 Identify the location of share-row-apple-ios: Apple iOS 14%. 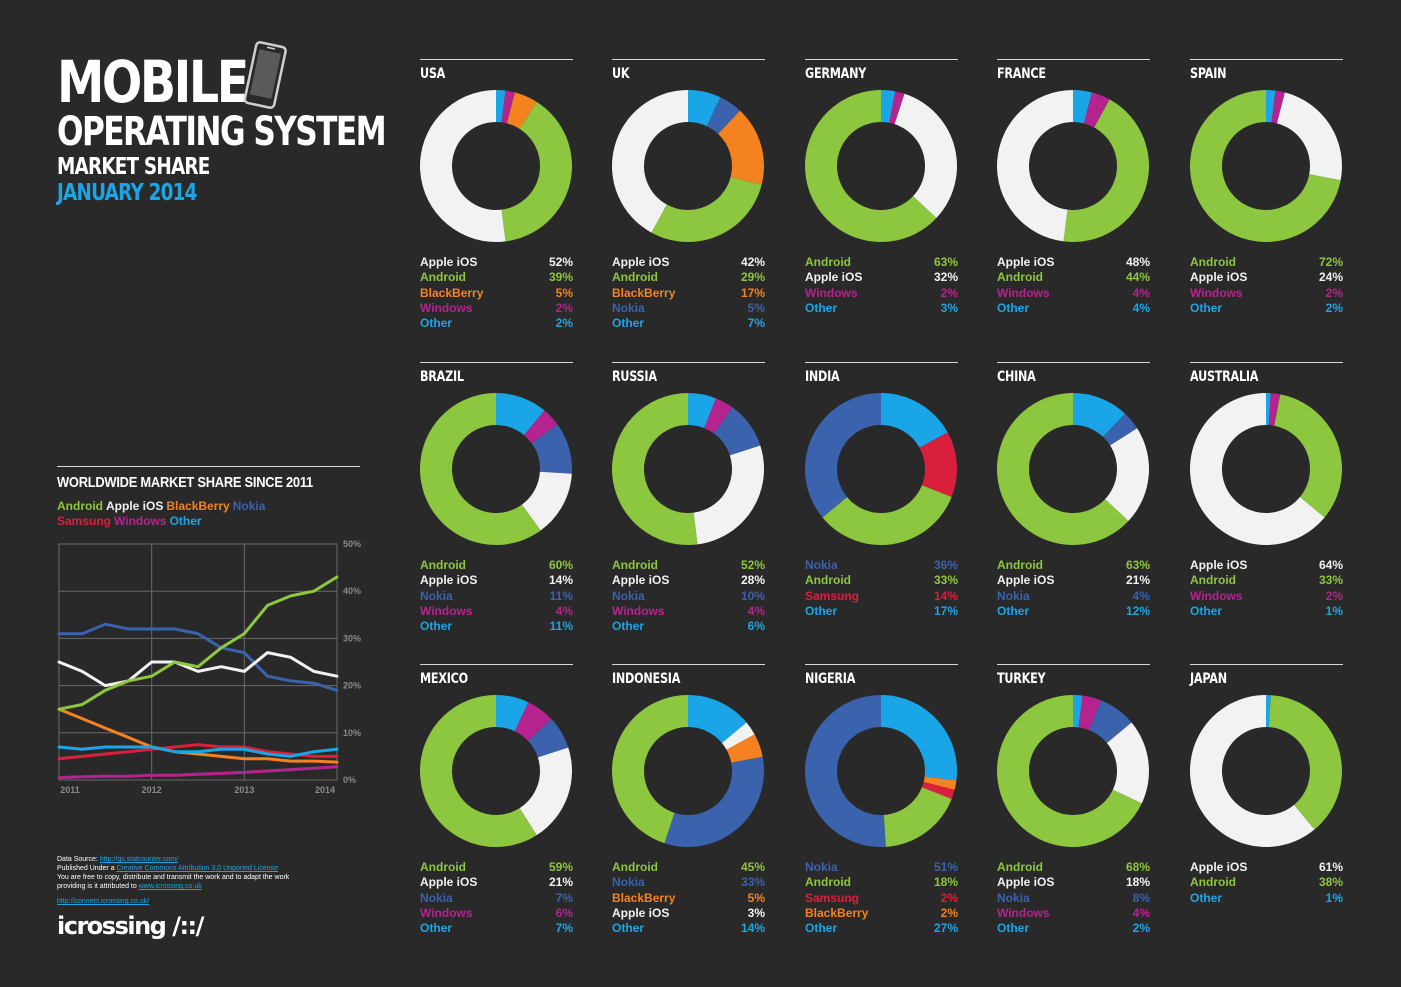
(496, 580).